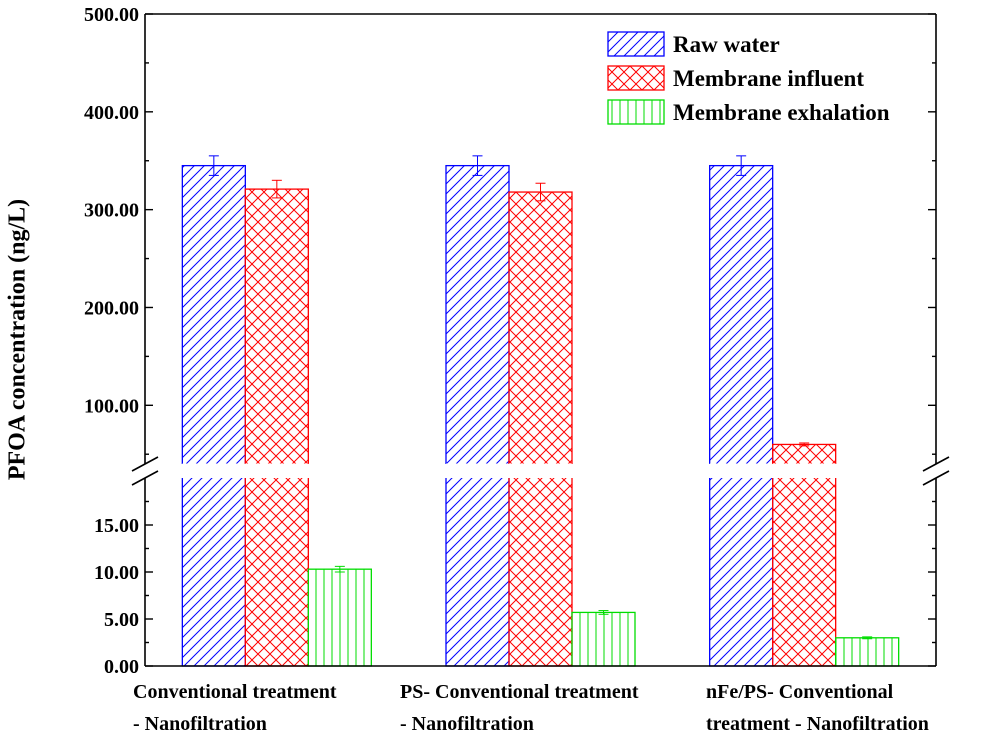 This screenshot has width=981, height=749. Describe the element at coordinates (111, 406) in the screenshot. I see `y-tick-label: 100.00` at that location.